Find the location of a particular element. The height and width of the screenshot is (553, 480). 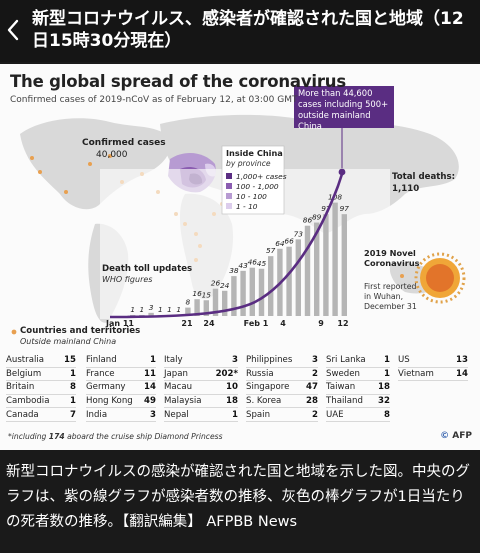

country-case-count: 47 is located at coordinates (312, 387).